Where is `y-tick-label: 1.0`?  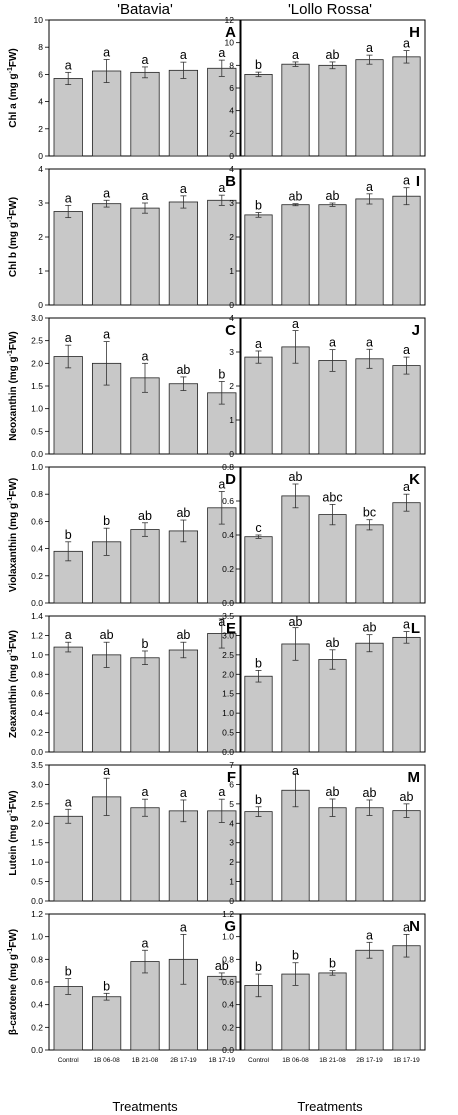 y-tick-label: 1.0 is located at coordinates (228, 937).